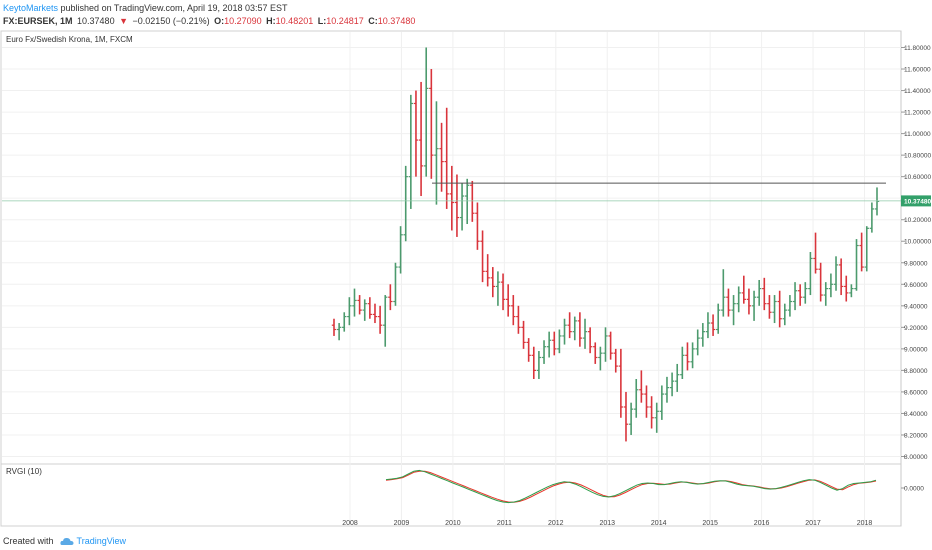 The height and width of the screenshot is (550, 932). Describe the element at coordinates (28, 541) in the screenshot. I see `created-with-text: Created with` at that location.